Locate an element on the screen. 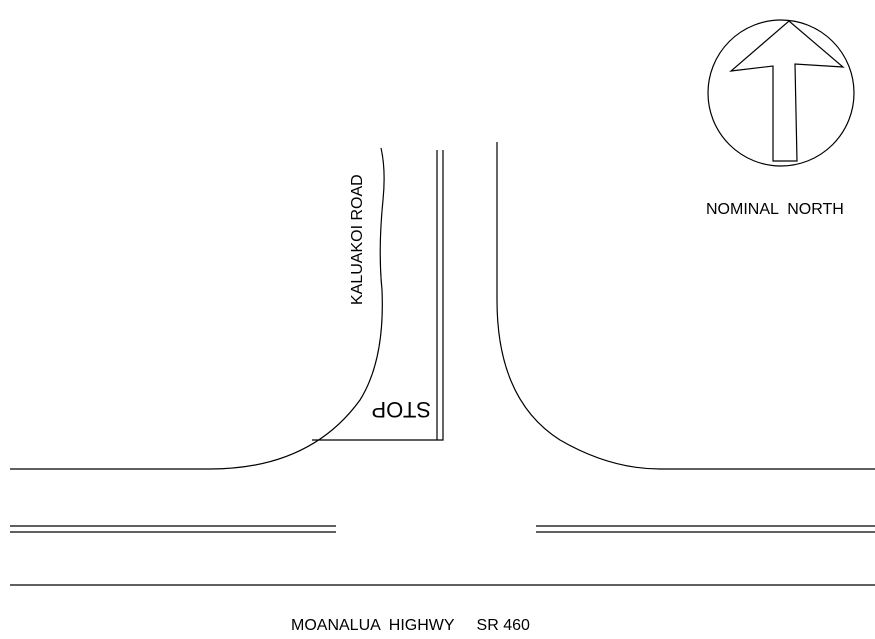  north-circle is located at coordinates (781, 93).